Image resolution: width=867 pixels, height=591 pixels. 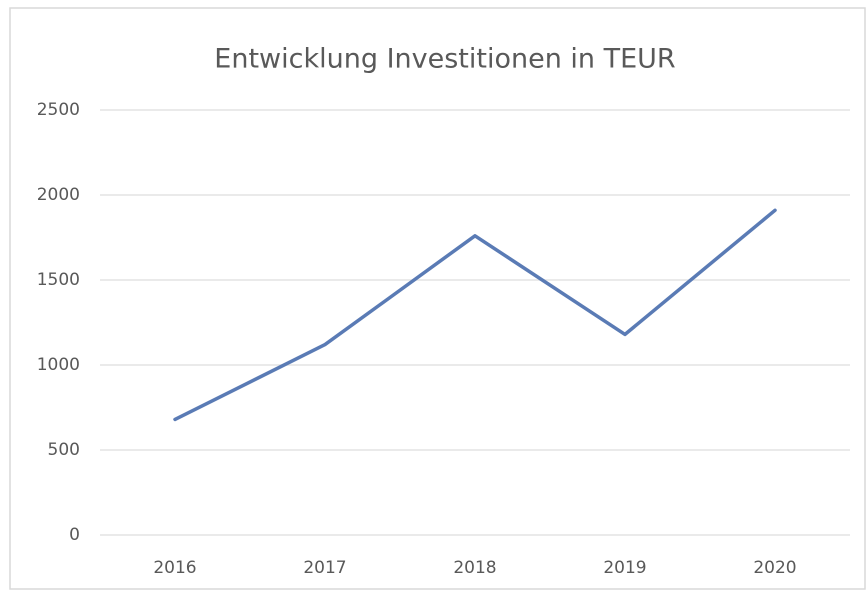 I want to click on chart-title: Entwicklung Investitionen in TEUR, so click(x=444, y=59).